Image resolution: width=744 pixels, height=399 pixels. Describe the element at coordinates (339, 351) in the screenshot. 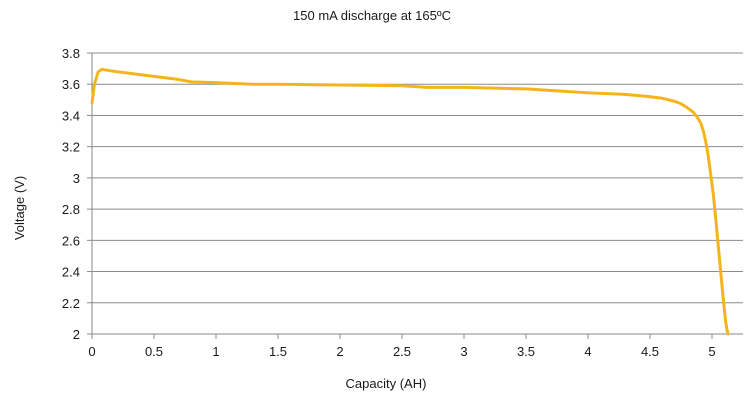

I see `x-tick-label: 2` at that location.